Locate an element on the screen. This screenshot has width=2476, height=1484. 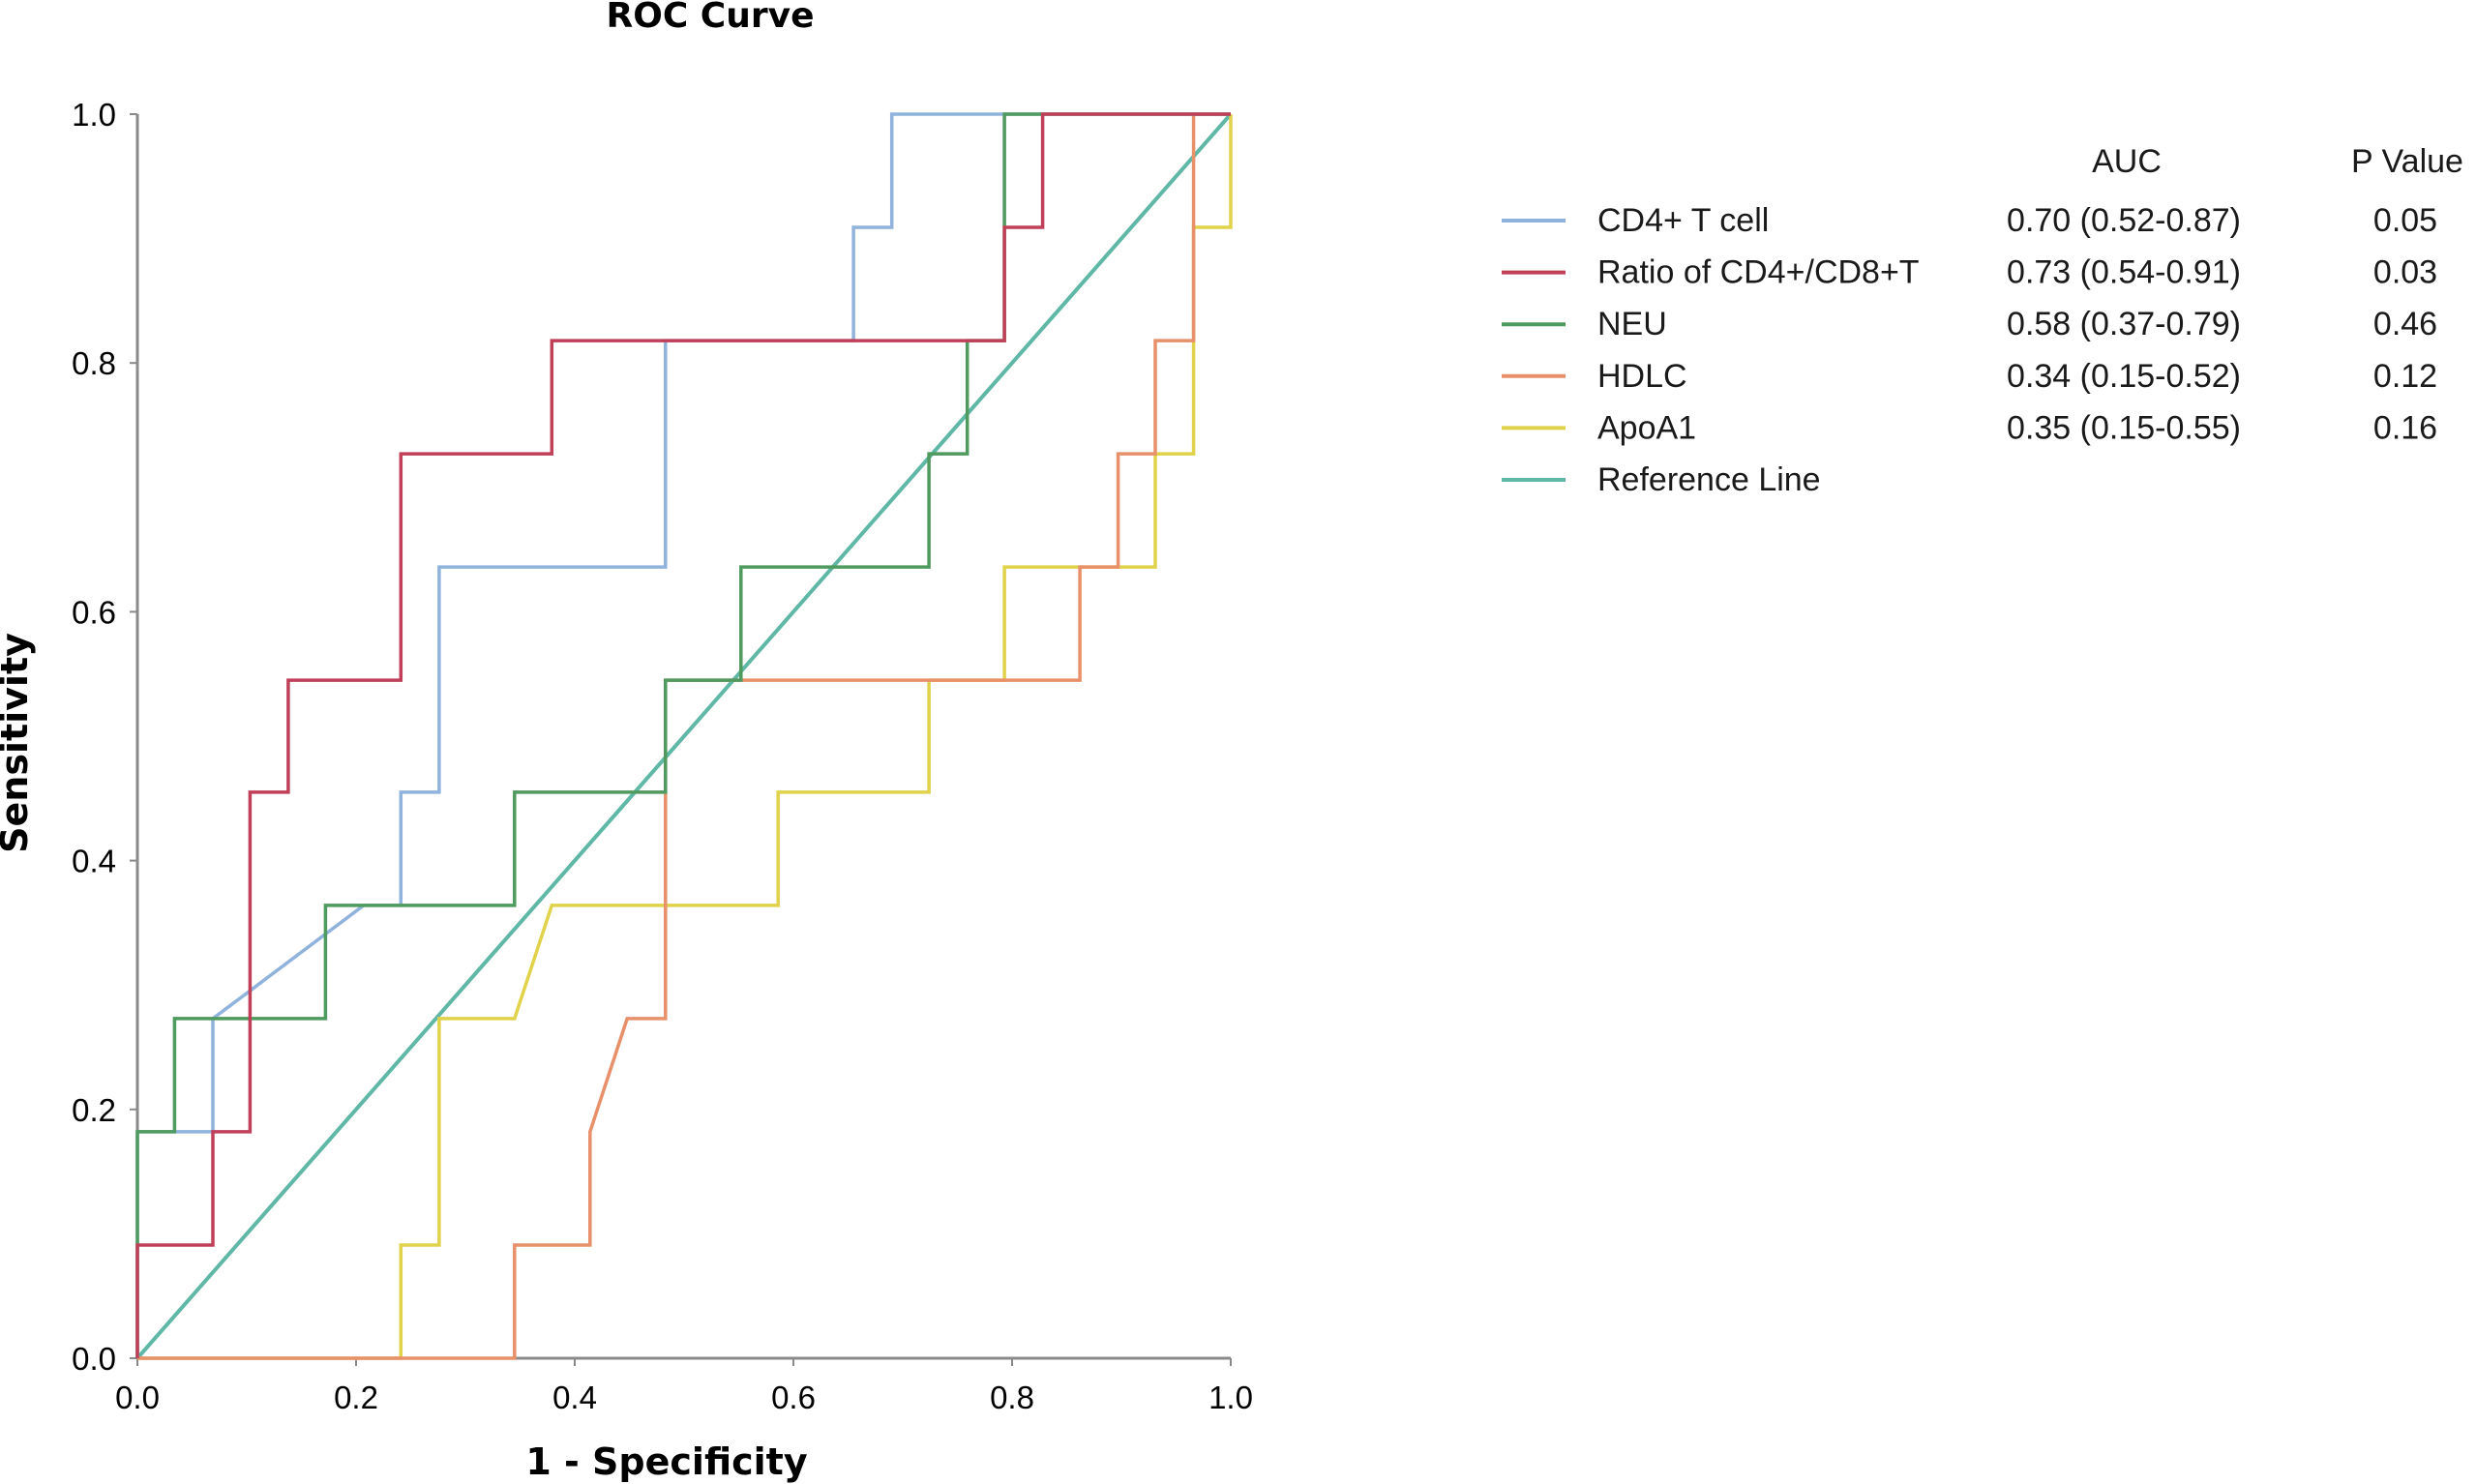
legend-p-value-hdlc: 0.12 is located at coordinates (2405, 376).